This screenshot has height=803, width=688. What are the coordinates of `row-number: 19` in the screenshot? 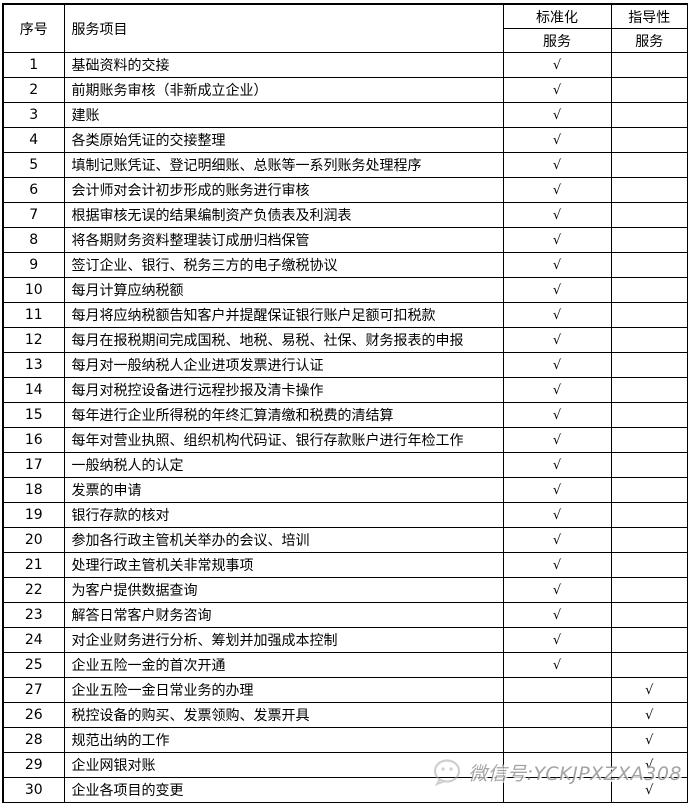 It's located at (33, 515).